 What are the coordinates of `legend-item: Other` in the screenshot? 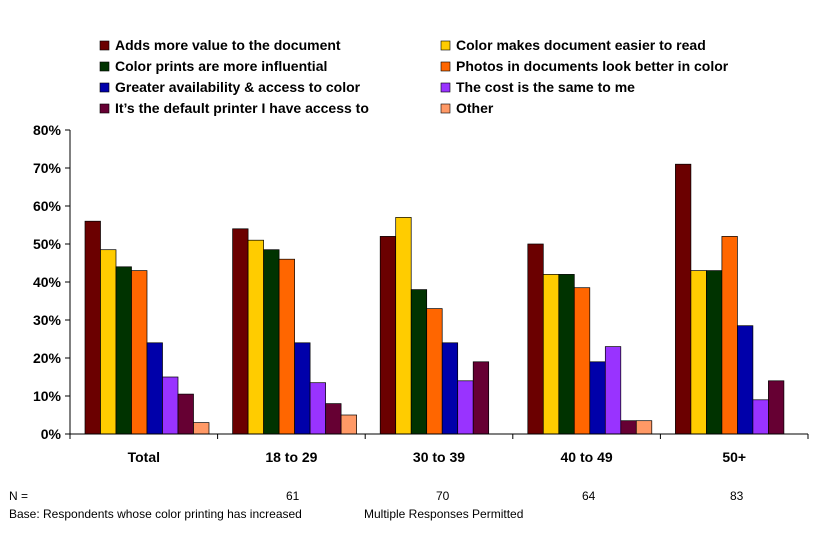 It's located at (467, 108).